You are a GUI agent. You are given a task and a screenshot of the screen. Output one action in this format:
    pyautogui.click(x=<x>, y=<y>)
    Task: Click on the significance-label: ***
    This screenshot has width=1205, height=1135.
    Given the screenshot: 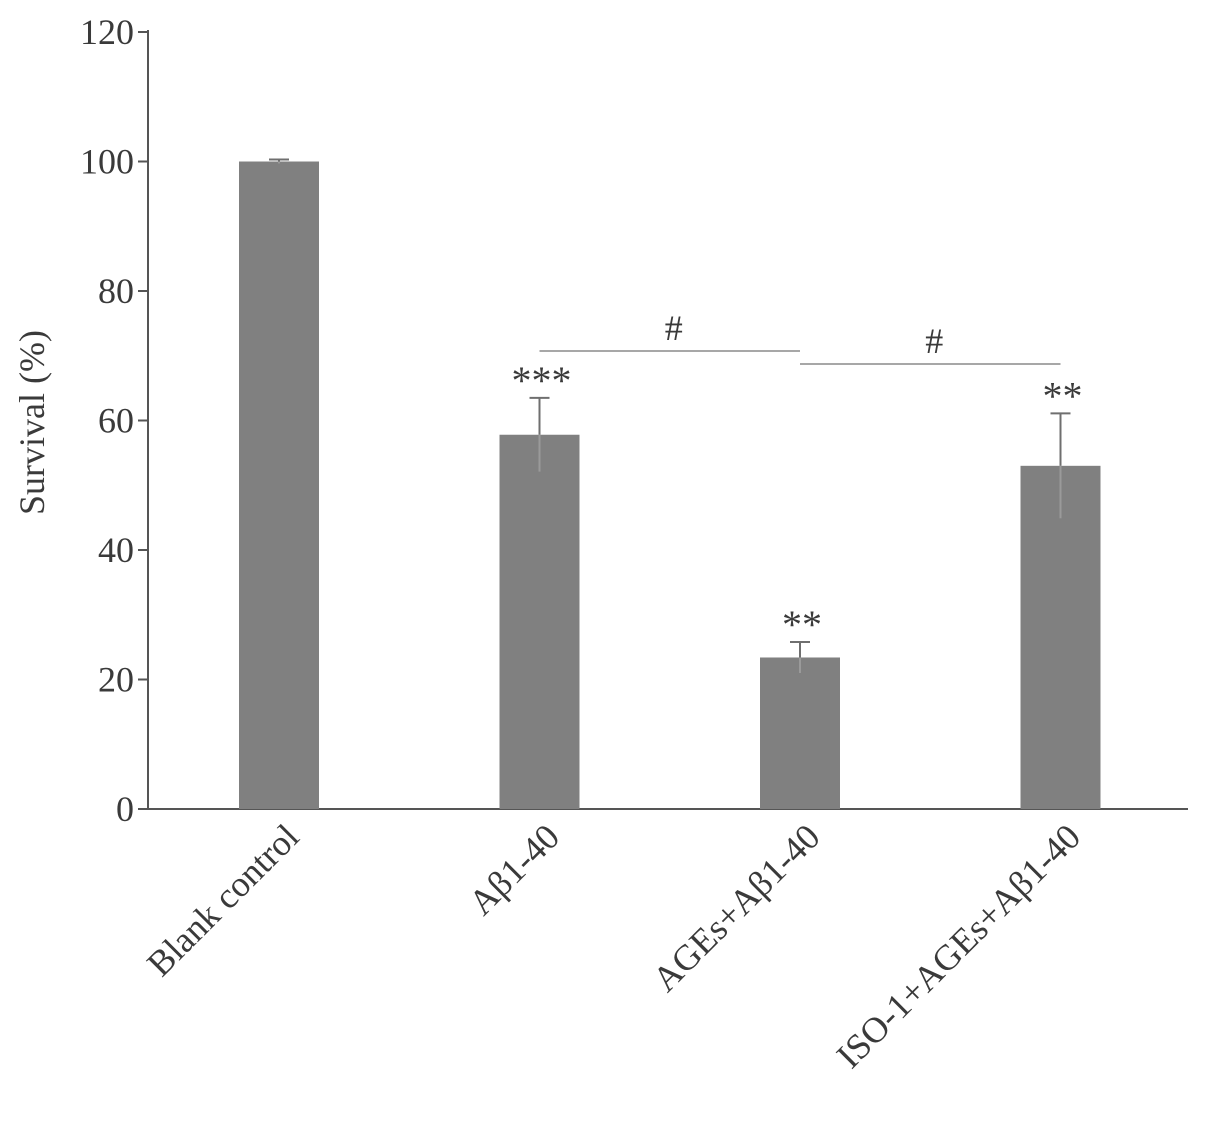 What is the action you would take?
    pyautogui.click(x=542, y=380)
    